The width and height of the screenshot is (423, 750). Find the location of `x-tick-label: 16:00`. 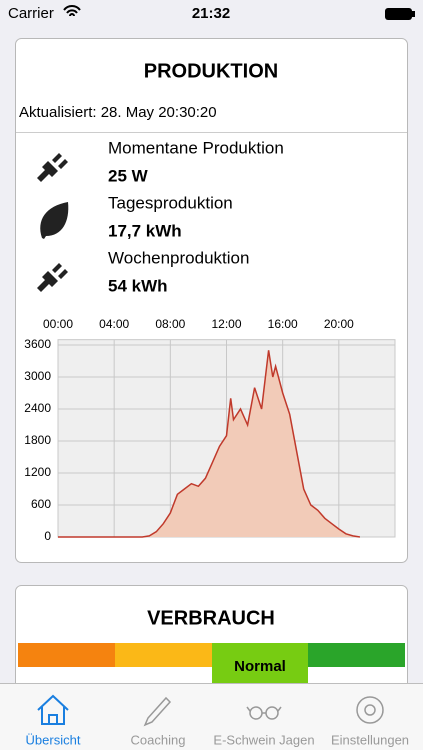

x-tick-label: 16:00 is located at coordinates (283, 324).